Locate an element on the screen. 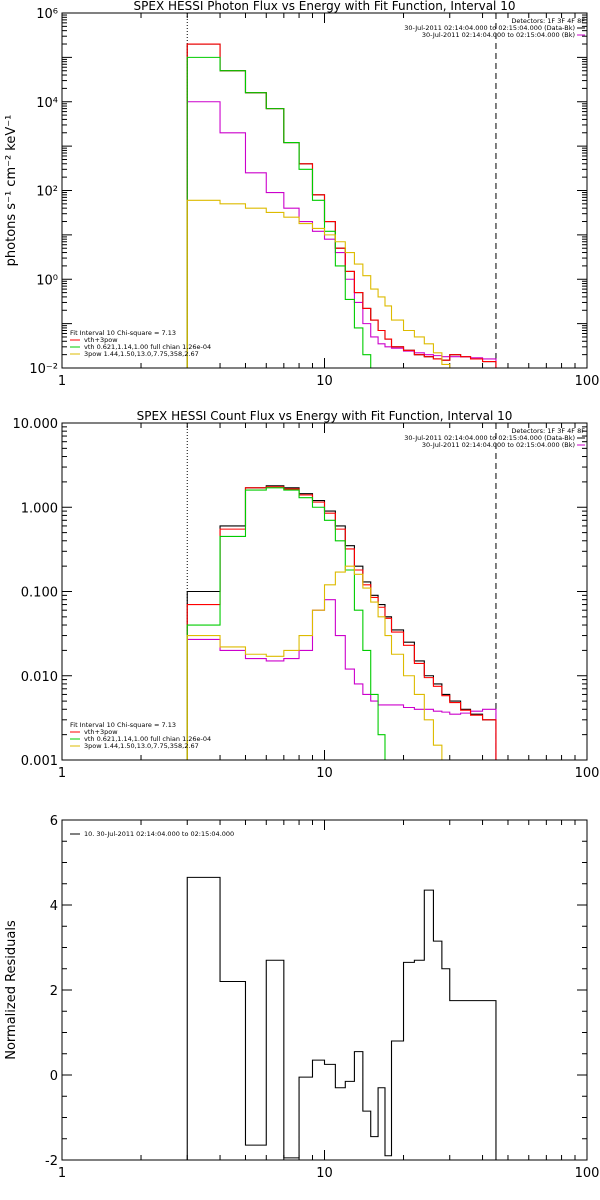  y-tick-label: 0.001 is located at coordinates (39, 761).